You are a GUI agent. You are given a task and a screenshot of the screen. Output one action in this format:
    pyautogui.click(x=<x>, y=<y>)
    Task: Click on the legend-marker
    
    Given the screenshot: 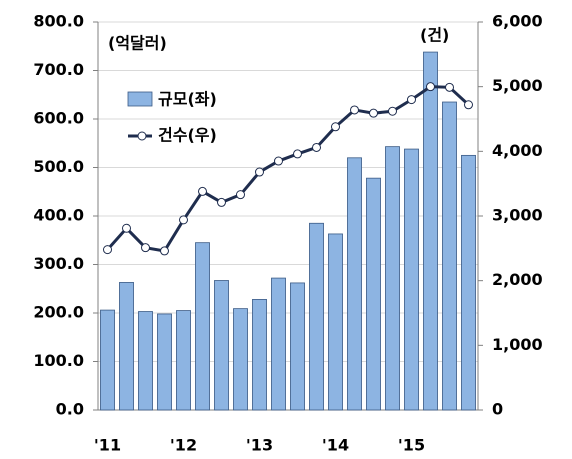 What is the action you would take?
    pyautogui.click(x=142, y=136)
    